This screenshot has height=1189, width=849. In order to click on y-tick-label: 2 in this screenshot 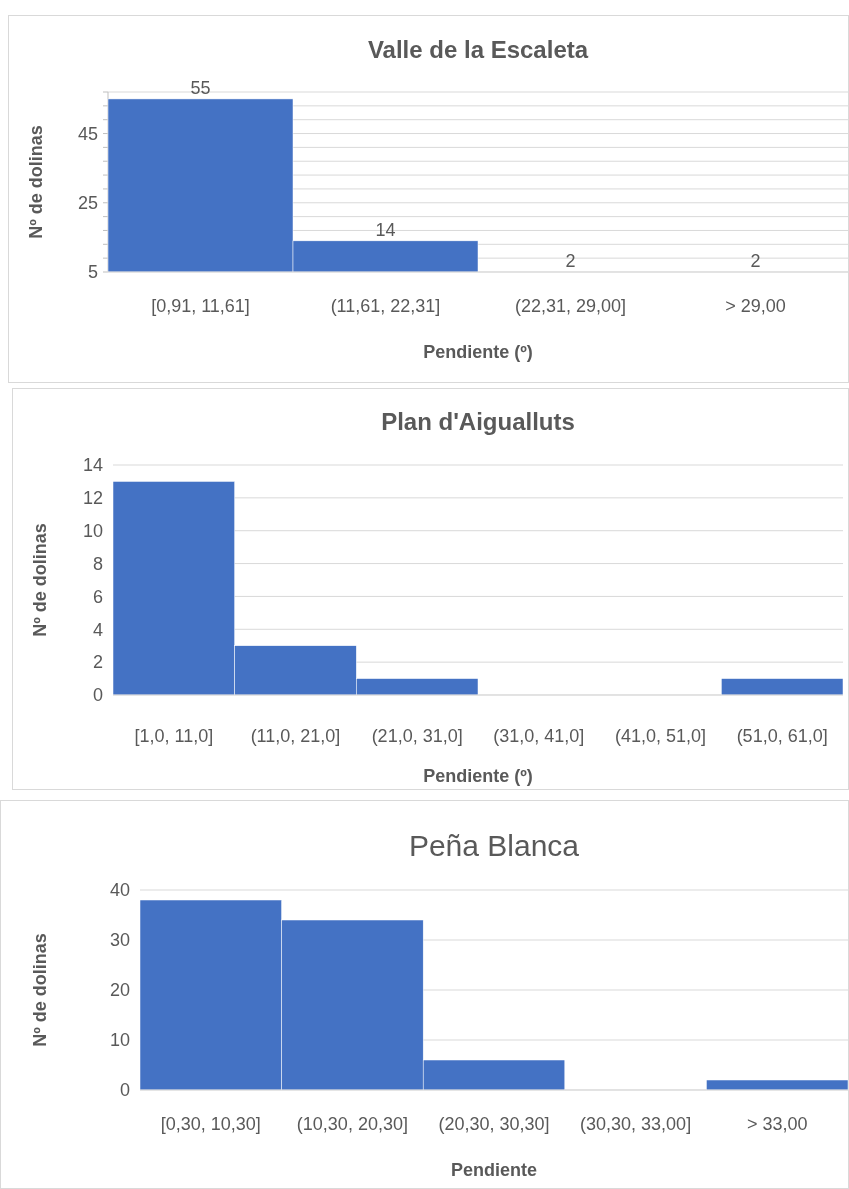, I will do `click(97, 662)`.